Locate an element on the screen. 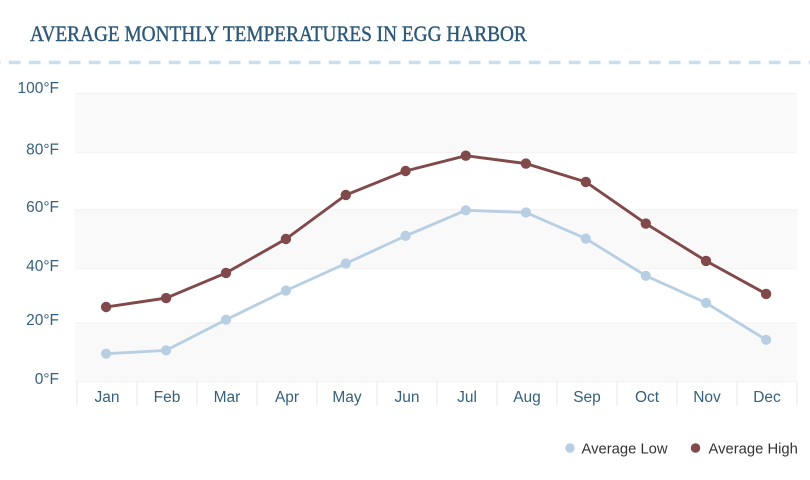 The image size is (810, 480). svg-text: 20°F is located at coordinates (42, 320).